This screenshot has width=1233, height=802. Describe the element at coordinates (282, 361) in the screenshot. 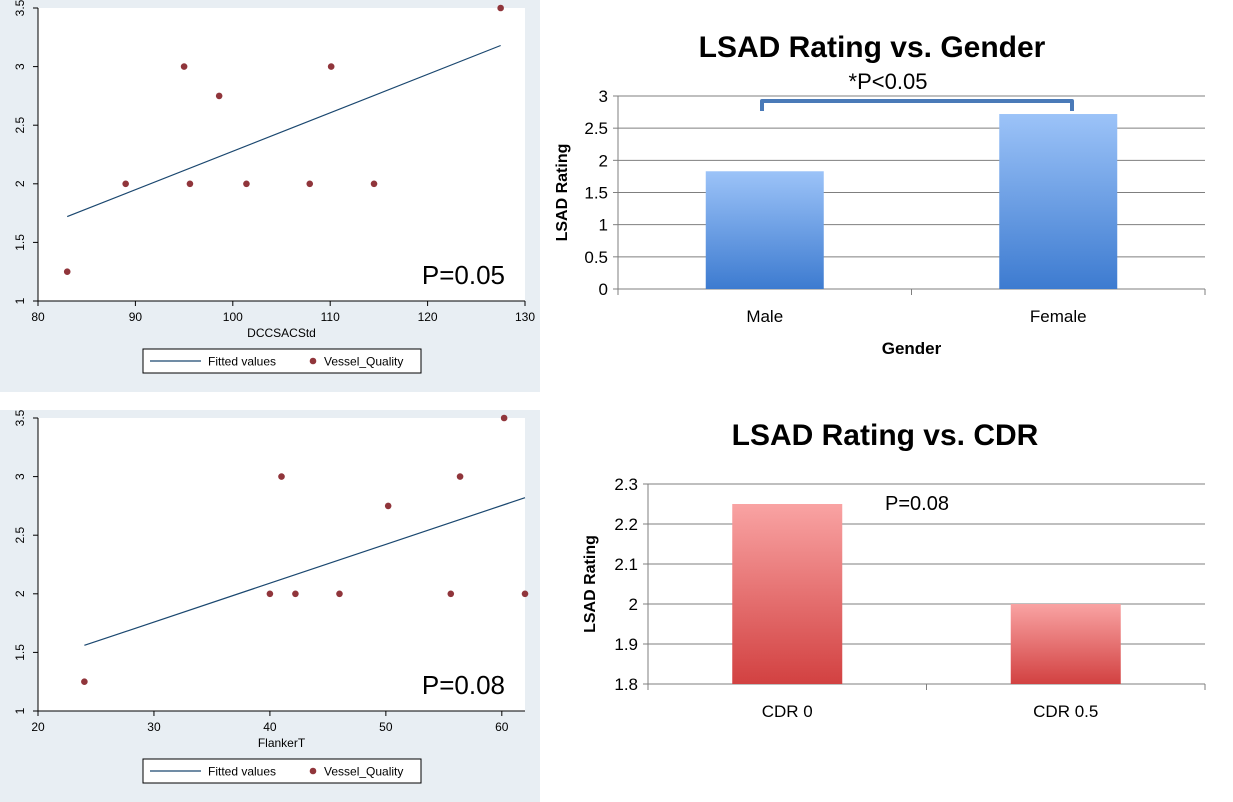

I see `legend-box` at that location.